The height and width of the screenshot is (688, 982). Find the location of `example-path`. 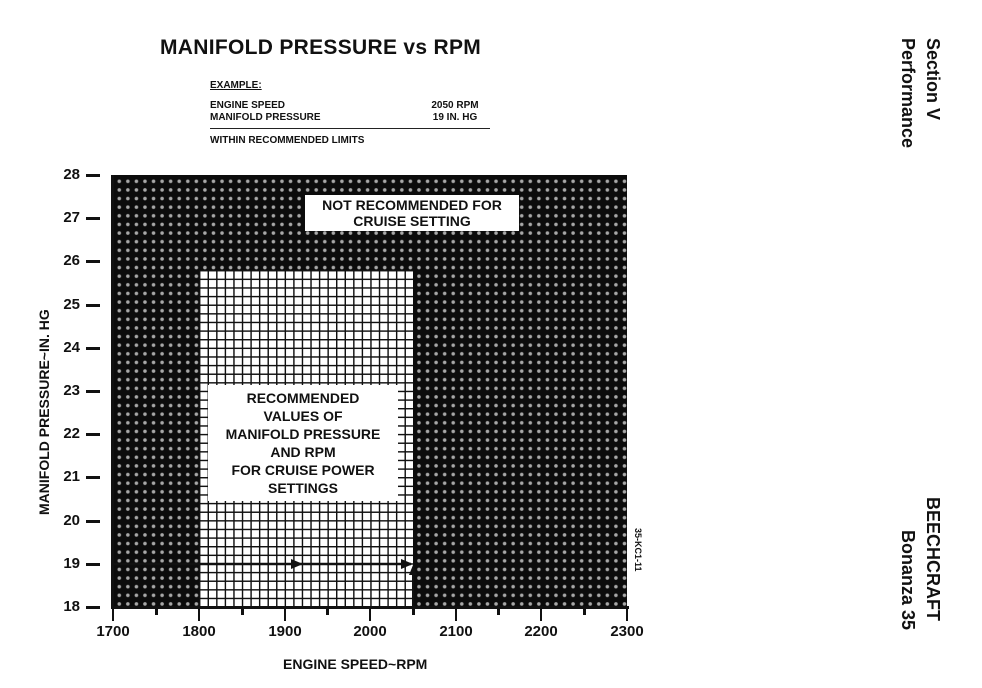

example-path is located at coordinates (265, 583).